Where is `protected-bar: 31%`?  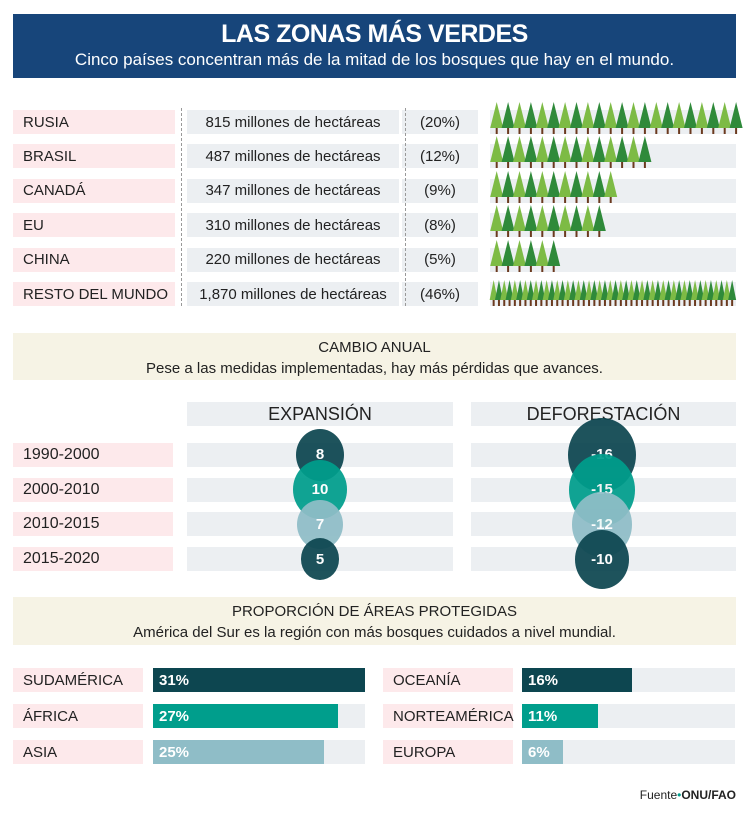
protected-bar: 31% is located at coordinates (259, 680).